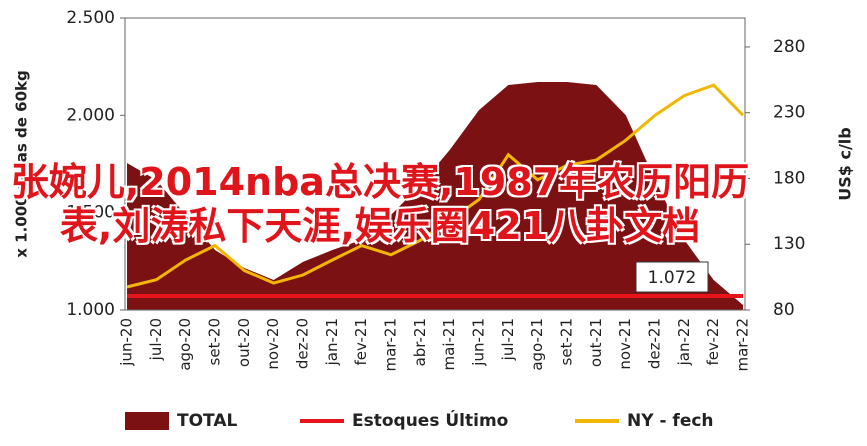 The width and height of the screenshot is (867, 446). What do you see at coordinates (789, 113) in the screenshot?
I see `y2-tick-label: 230` at bounding box center [789, 113].